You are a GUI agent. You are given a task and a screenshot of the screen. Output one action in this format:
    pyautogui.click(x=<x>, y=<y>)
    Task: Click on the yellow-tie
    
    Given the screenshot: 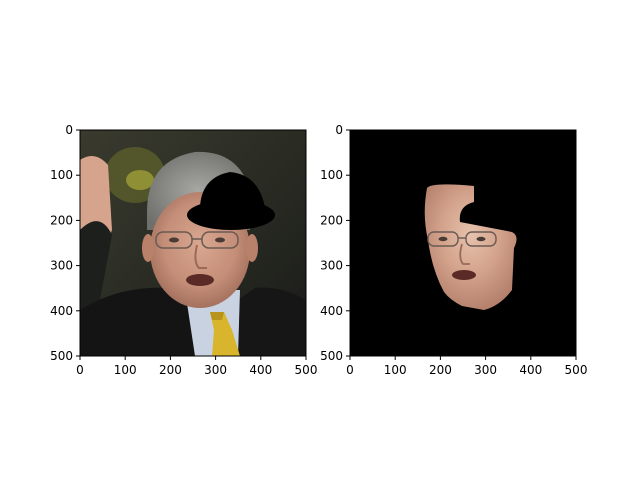 What is the action you would take?
    pyautogui.click(x=225, y=334)
    